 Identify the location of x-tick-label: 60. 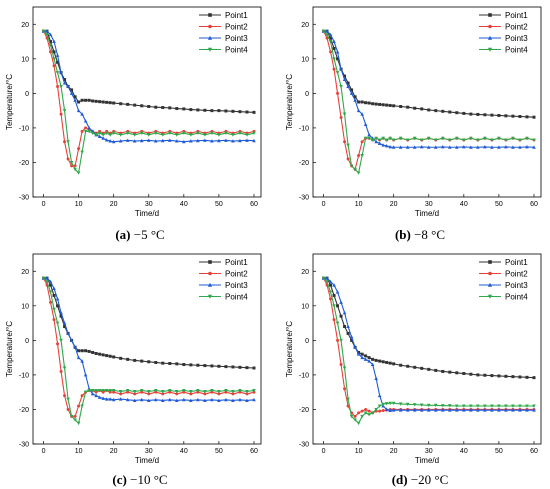
(534, 451).